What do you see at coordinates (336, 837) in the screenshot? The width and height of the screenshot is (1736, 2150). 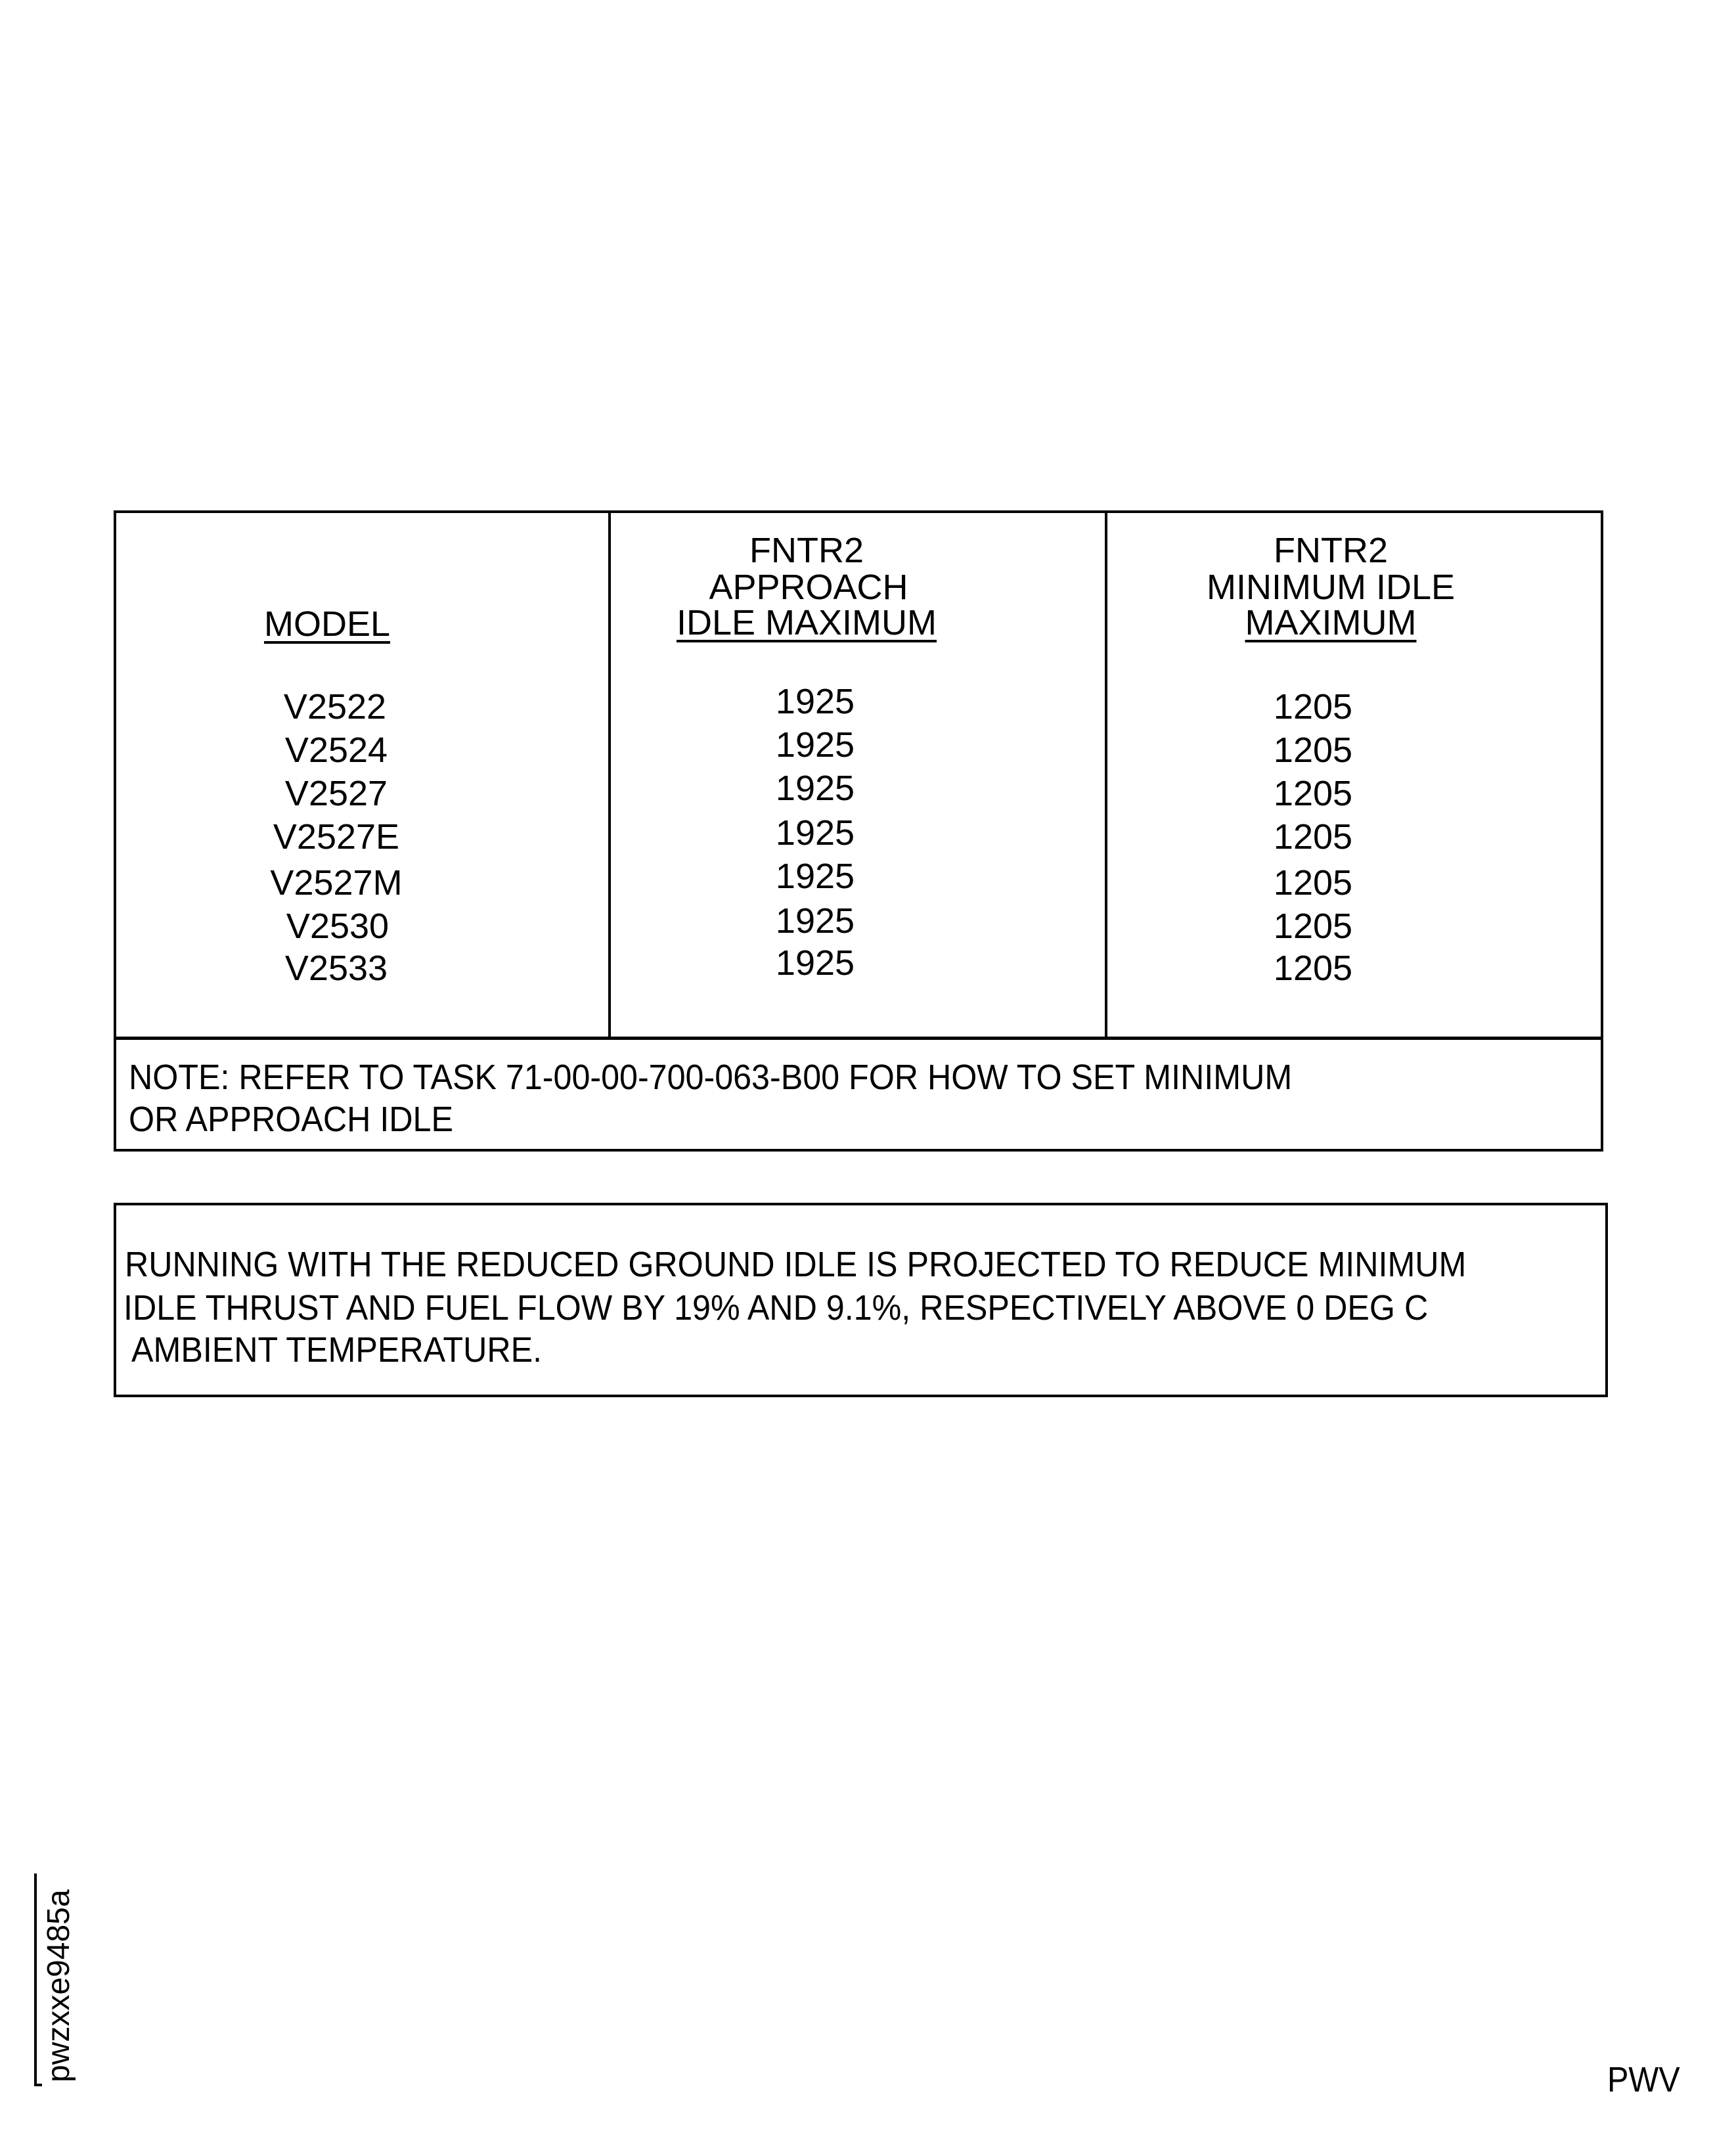 I see `cell-model: V2527E` at bounding box center [336, 837].